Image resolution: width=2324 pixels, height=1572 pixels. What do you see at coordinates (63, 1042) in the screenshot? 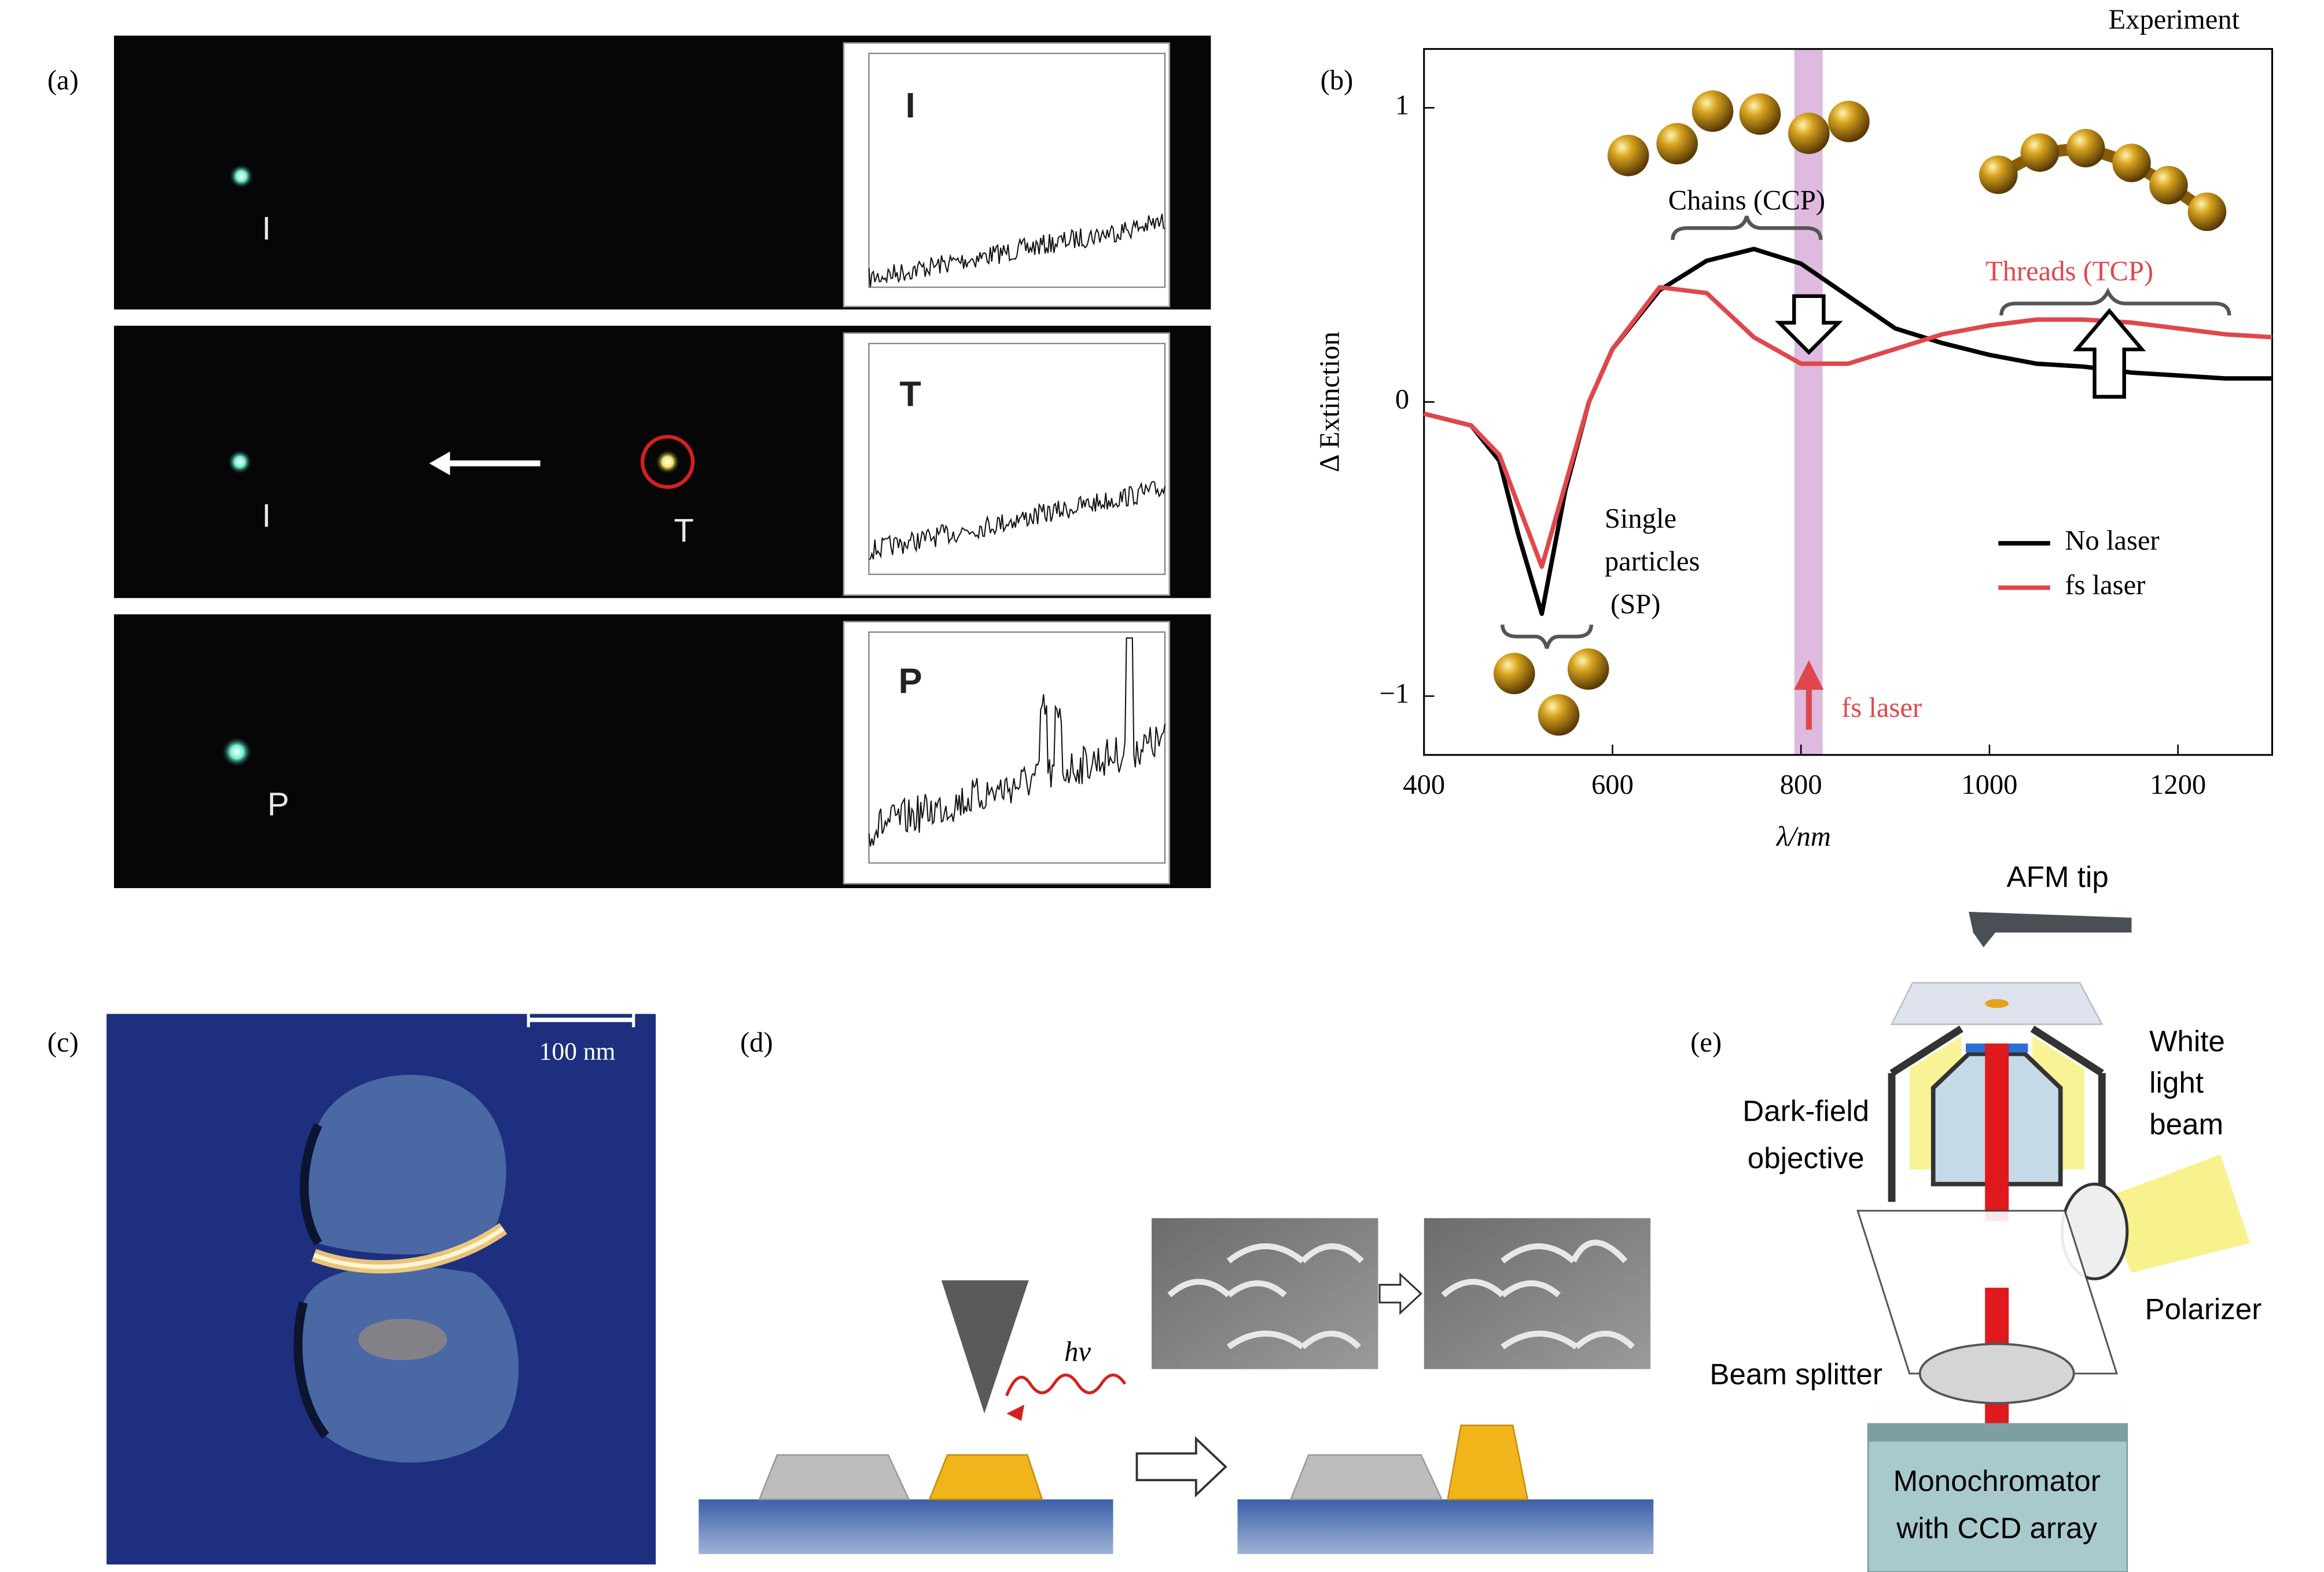
I see `panel-label: (c)` at bounding box center [63, 1042].